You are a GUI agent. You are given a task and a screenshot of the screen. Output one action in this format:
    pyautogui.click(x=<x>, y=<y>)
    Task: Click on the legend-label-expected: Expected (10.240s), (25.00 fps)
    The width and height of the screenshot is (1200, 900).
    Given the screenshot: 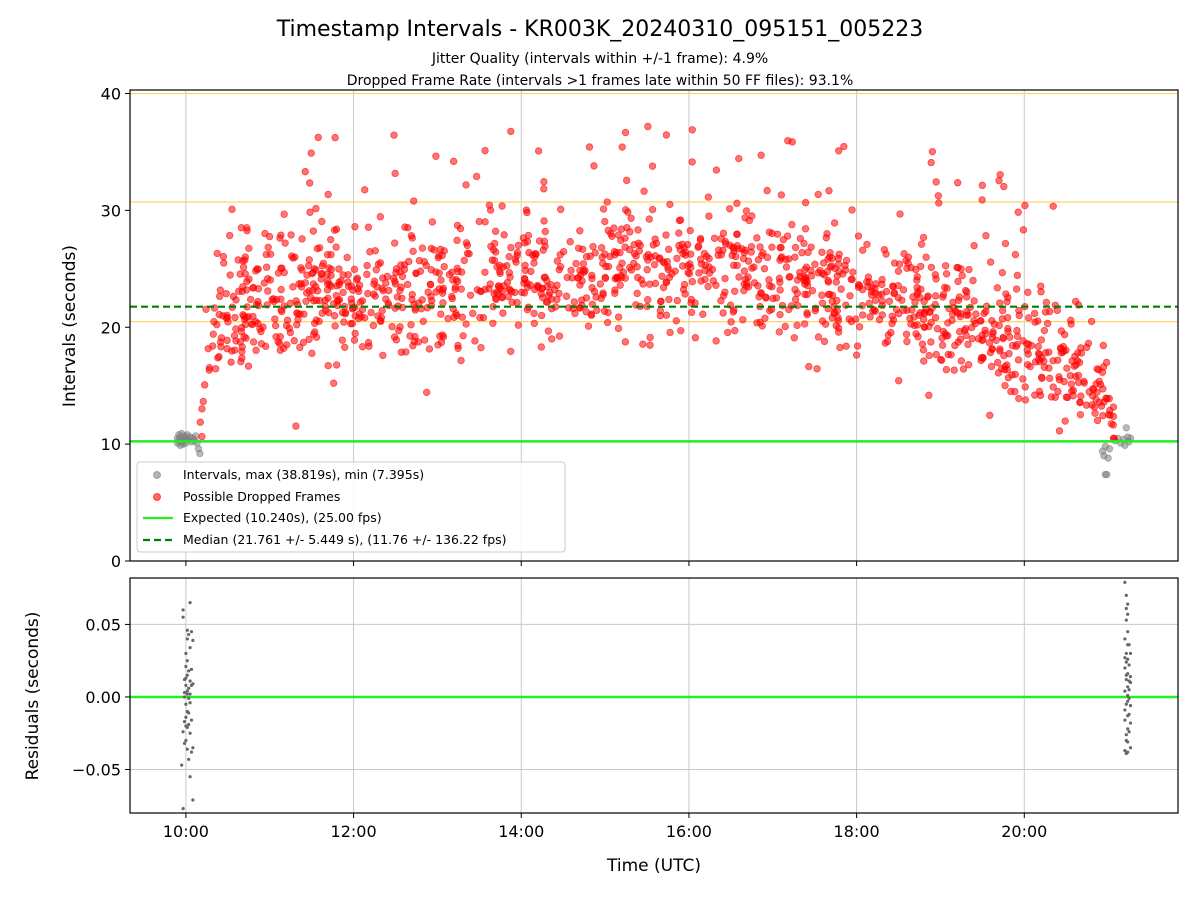 What is the action you would take?
    pyautogui.click(x=282, y=517)
    